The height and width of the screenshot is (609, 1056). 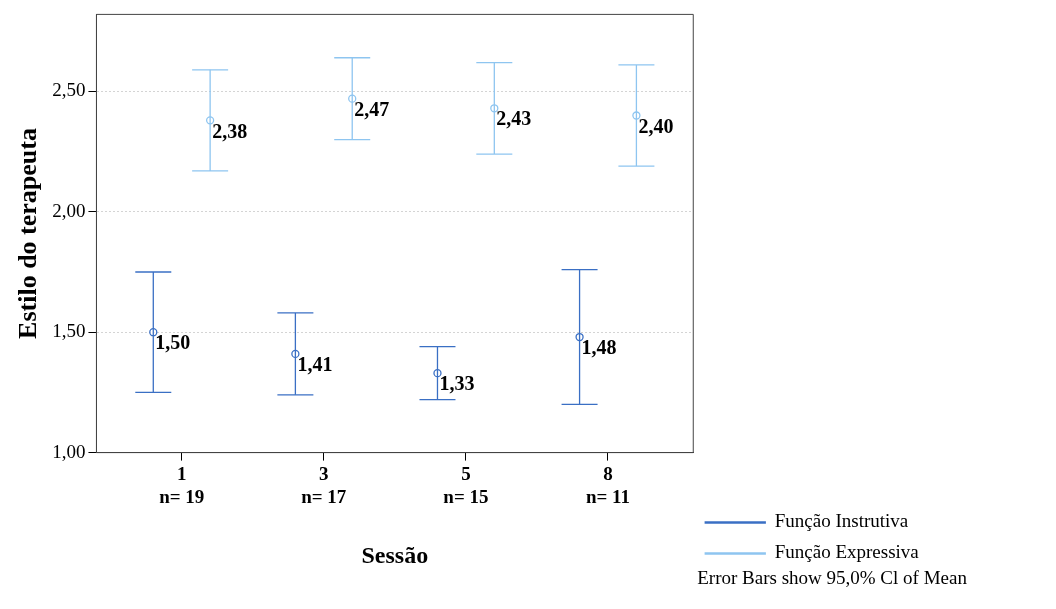 I want to click on legend-label: Função Expressiva, so click(x=847, y=552).